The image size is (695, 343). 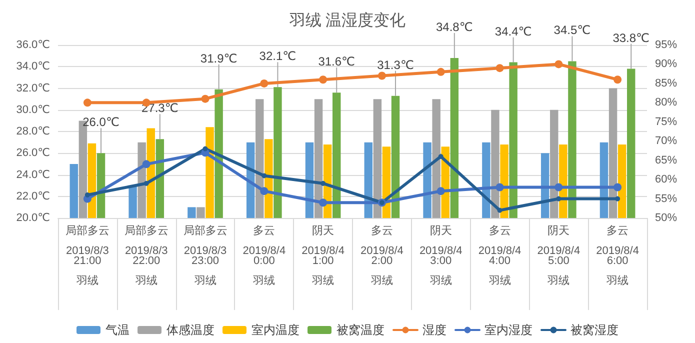 What do you see at coordinates (205, 255) in the screenshot?
I see `x-tick-label: 局部多云 2019/8/3 23:00 羽绒` at bounding box center [205, 255].